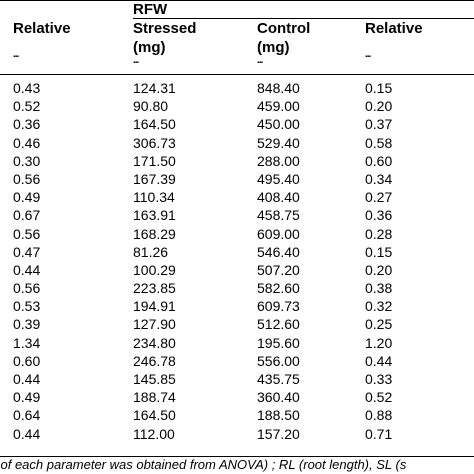 The height and width of the screenshot is (474, 474). Describe the element at coordinates (379, 342) in the screenshot. I see `cell-relative-2: 1.20` at that location.